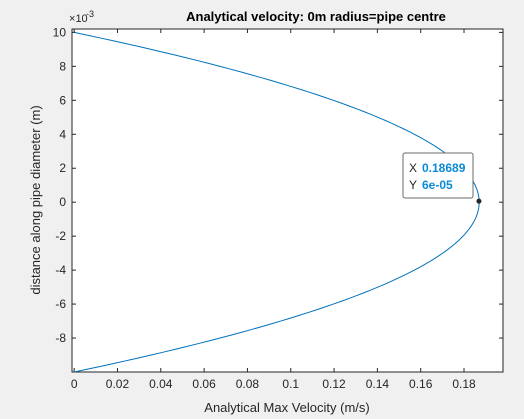 The height and width of the screenshot is (419, 524). I want to click on datatip: X 0.18689 Y 6e-05, so click(438, 175).